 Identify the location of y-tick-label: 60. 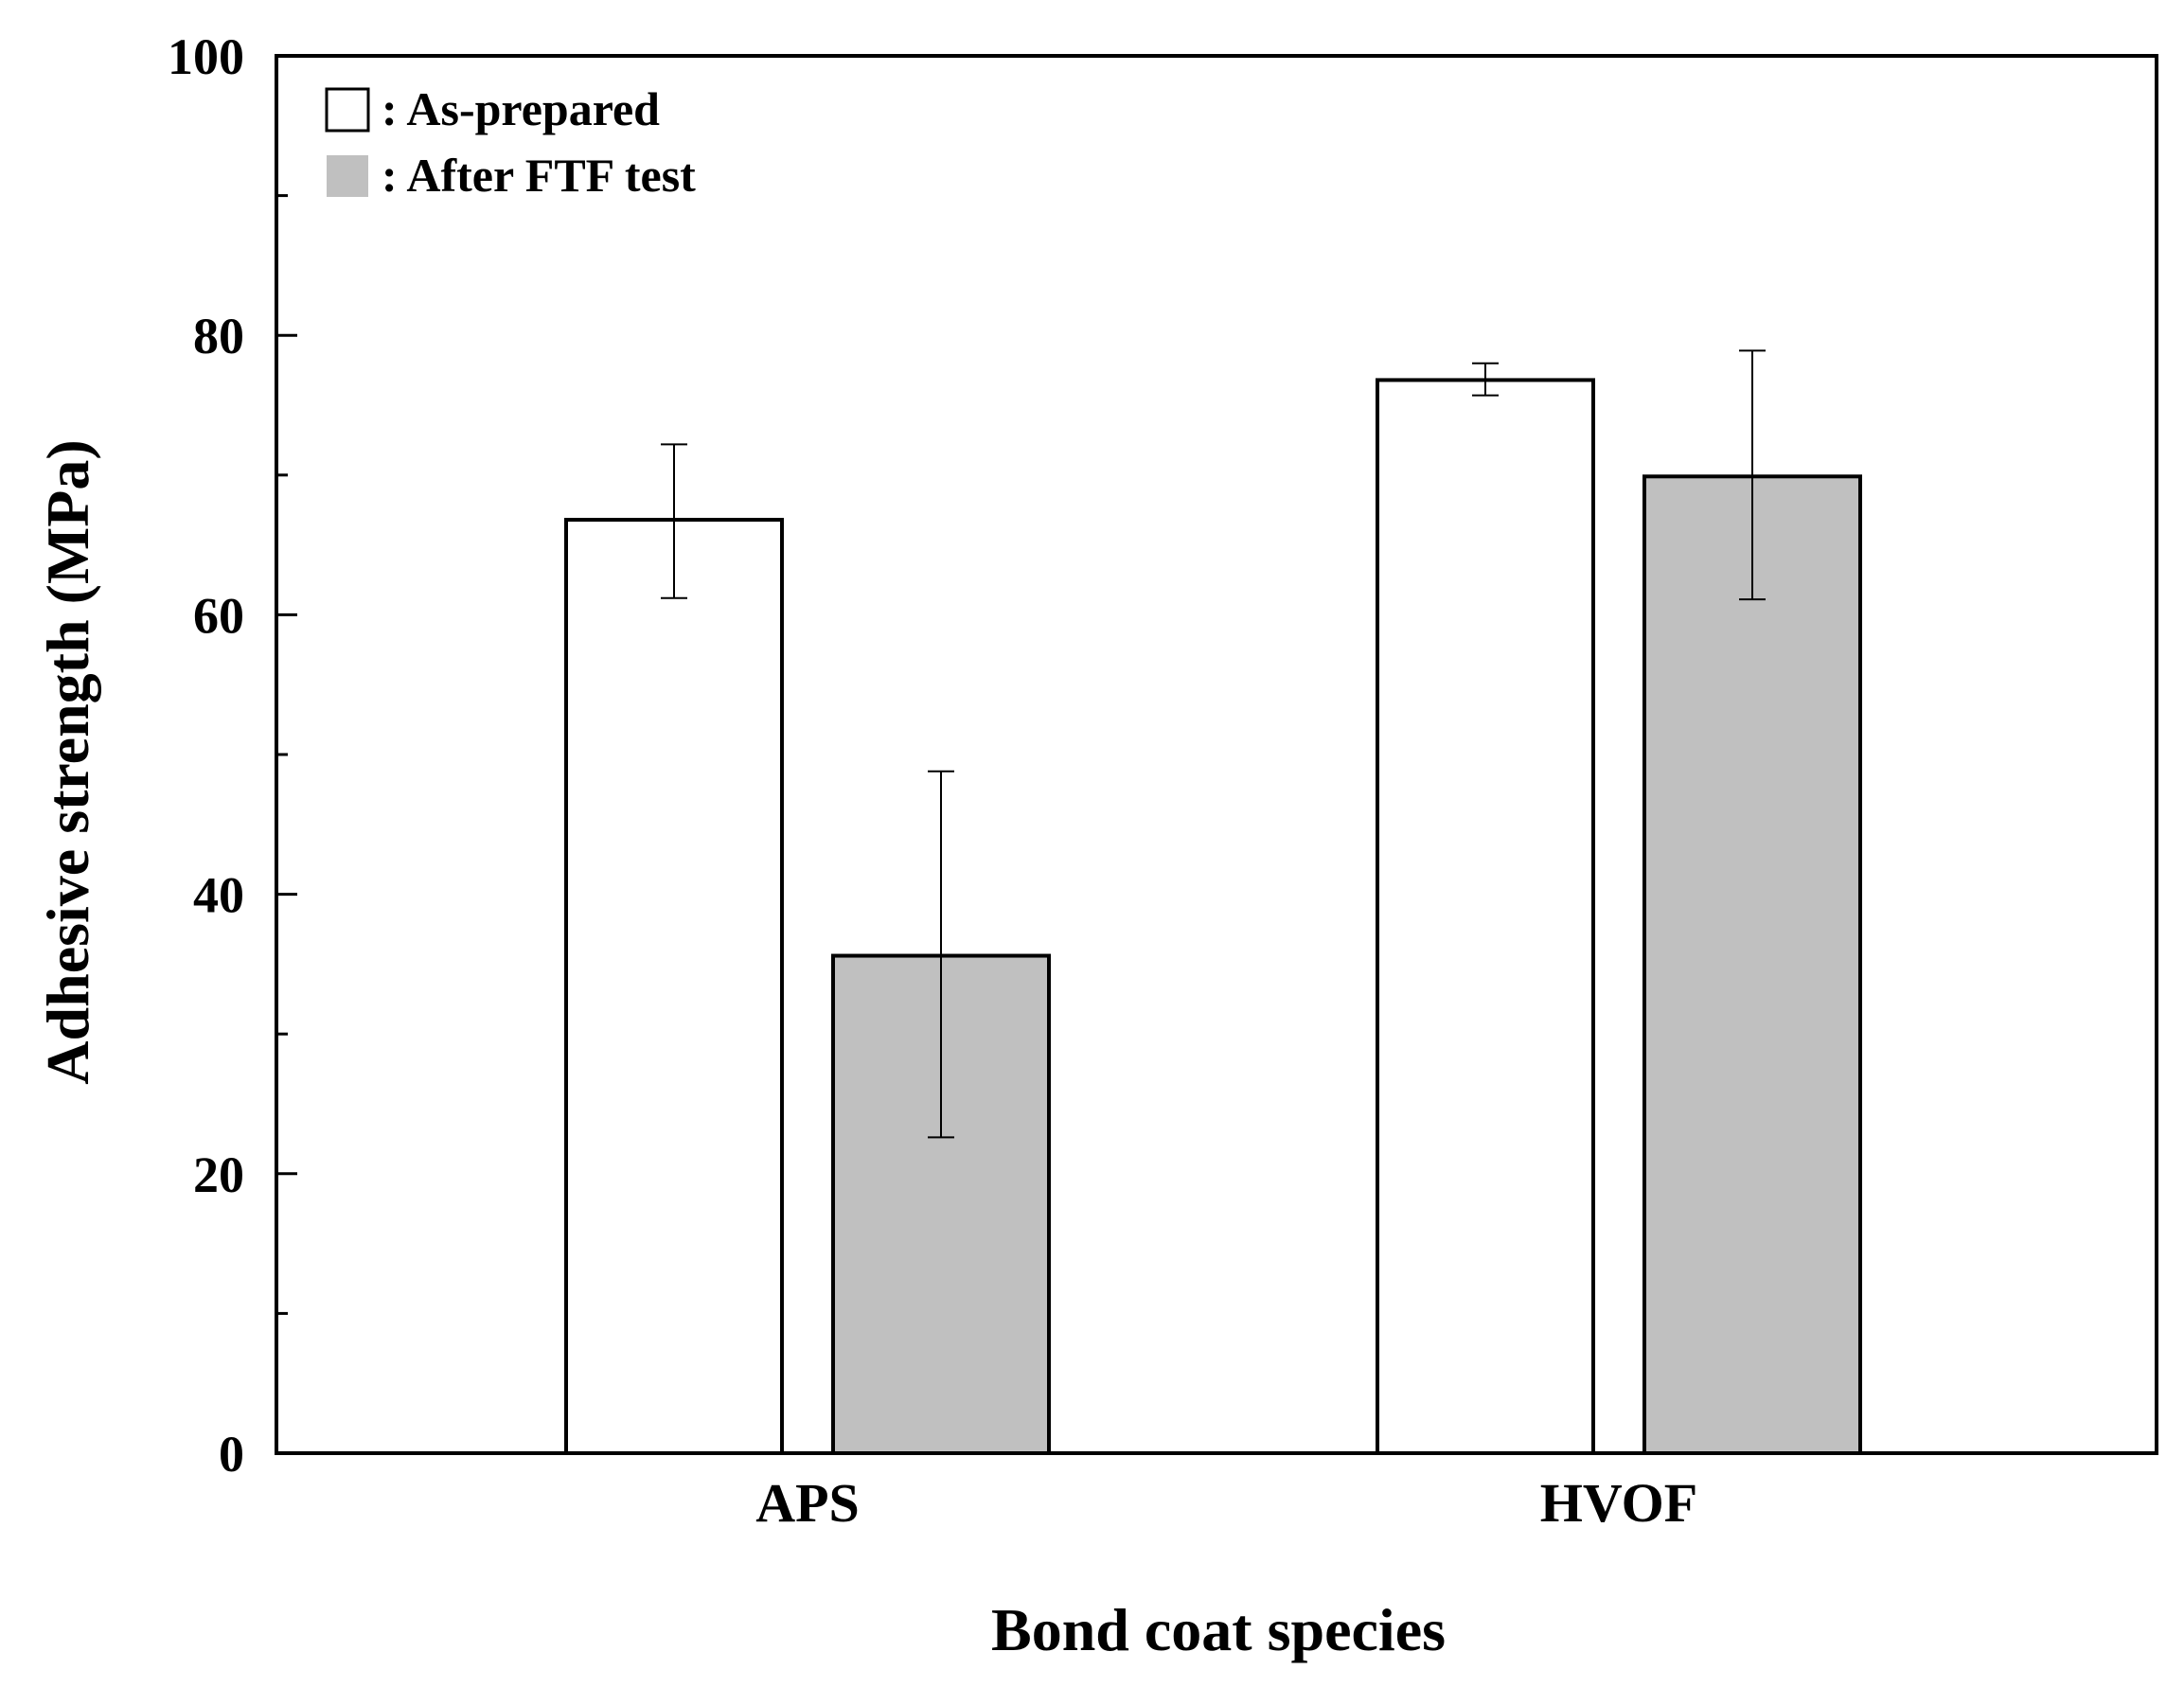
(219, 616).